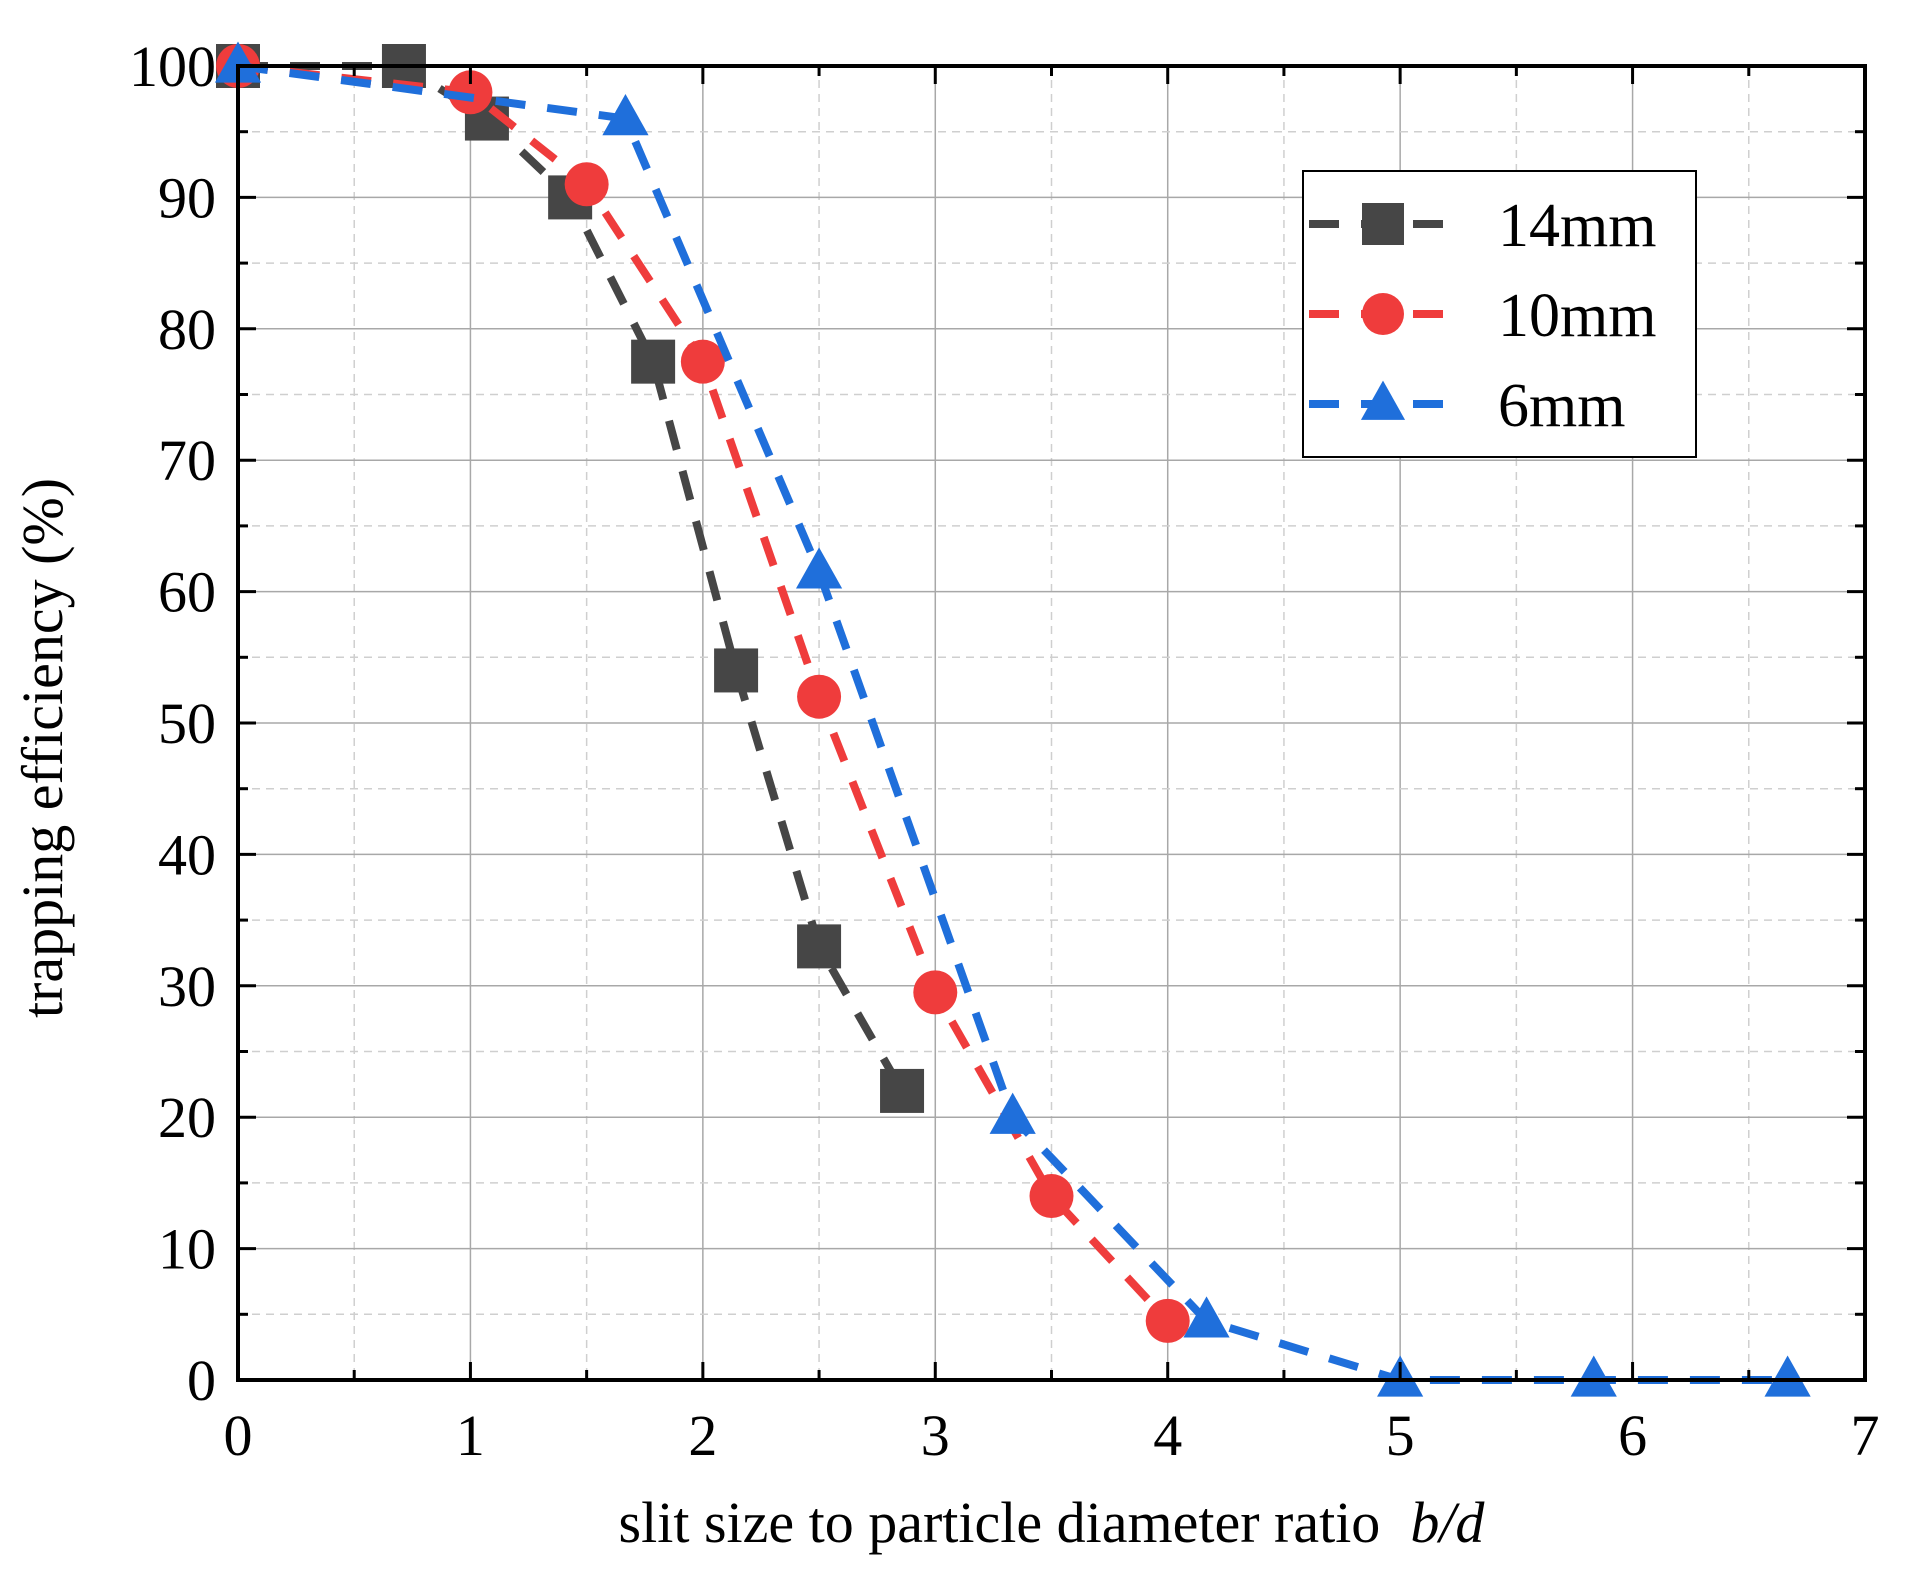  What do you see at coordinates (187, 329) in the screenshot?
I see `y-tick-label: 80` at bounding box center [187, 329].